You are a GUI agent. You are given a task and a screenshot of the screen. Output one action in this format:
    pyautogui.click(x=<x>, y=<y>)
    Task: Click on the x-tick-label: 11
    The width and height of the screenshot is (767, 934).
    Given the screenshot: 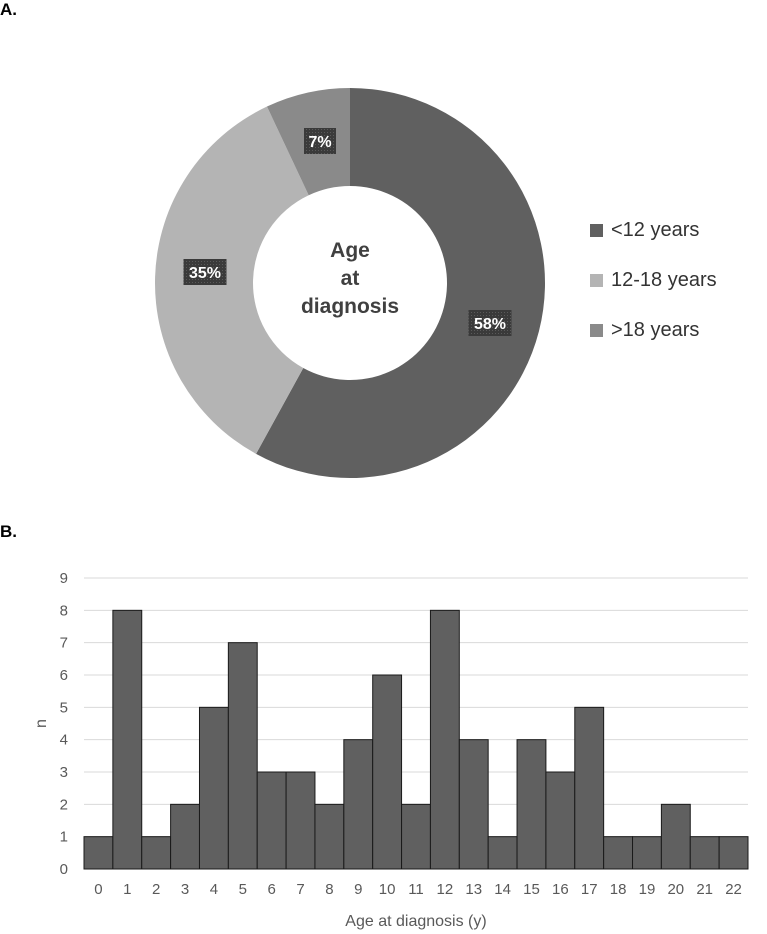 What is the action you would take?
    pyautogui.click(x=416, y=889)
    